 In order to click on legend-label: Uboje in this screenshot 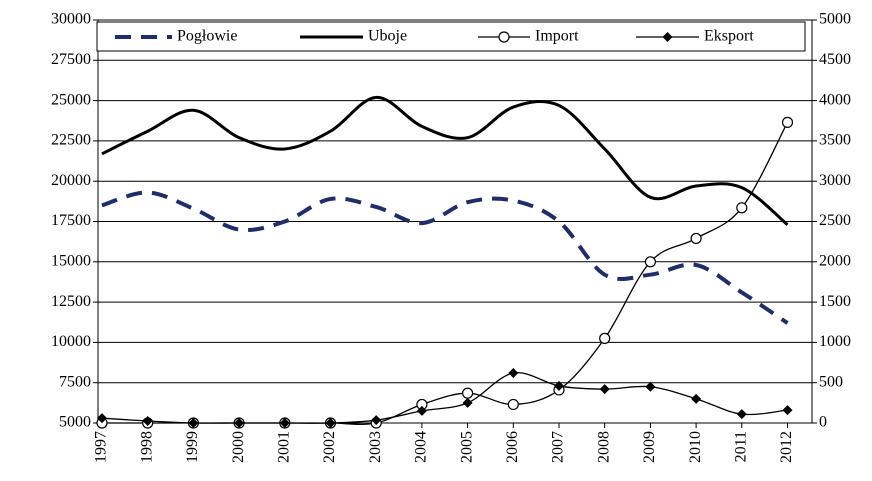, I will do `click(387, 36)`.